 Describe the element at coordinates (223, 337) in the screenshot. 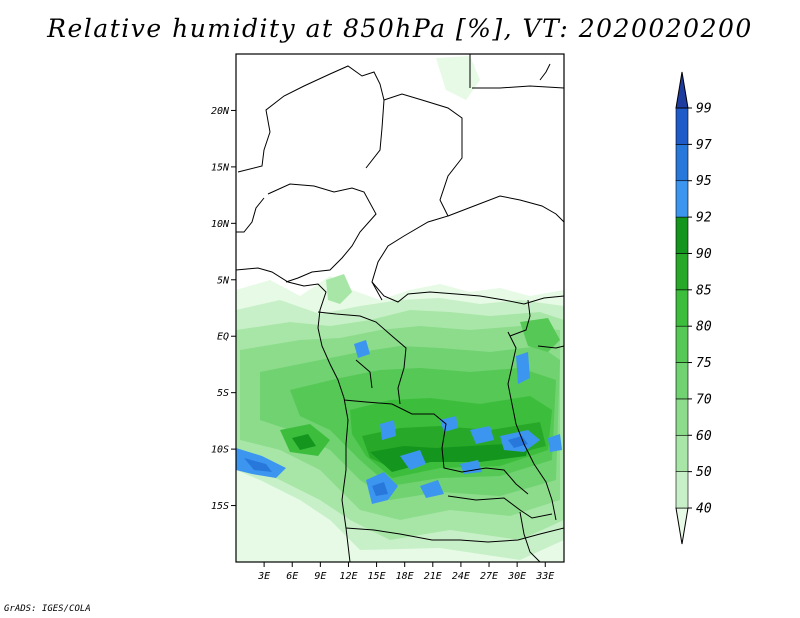

I see `lat-tick-label: EQ` at that location.